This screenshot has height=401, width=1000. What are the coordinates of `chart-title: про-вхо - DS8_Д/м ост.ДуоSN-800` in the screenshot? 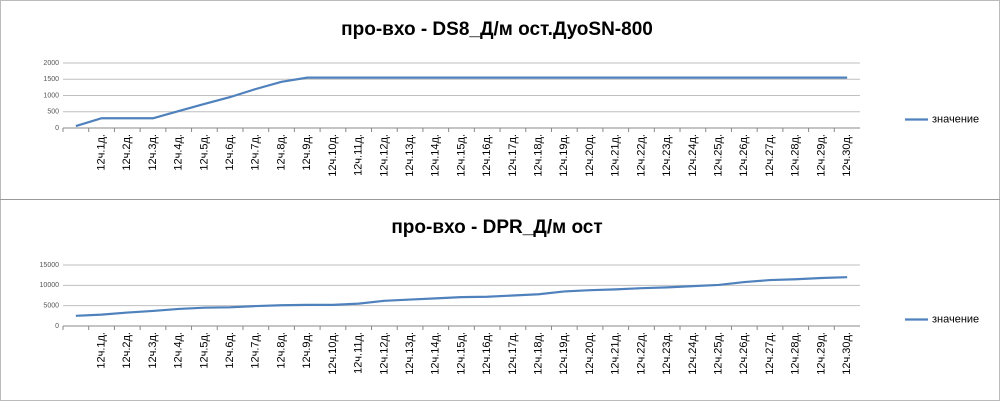 It's located at (497, 29).